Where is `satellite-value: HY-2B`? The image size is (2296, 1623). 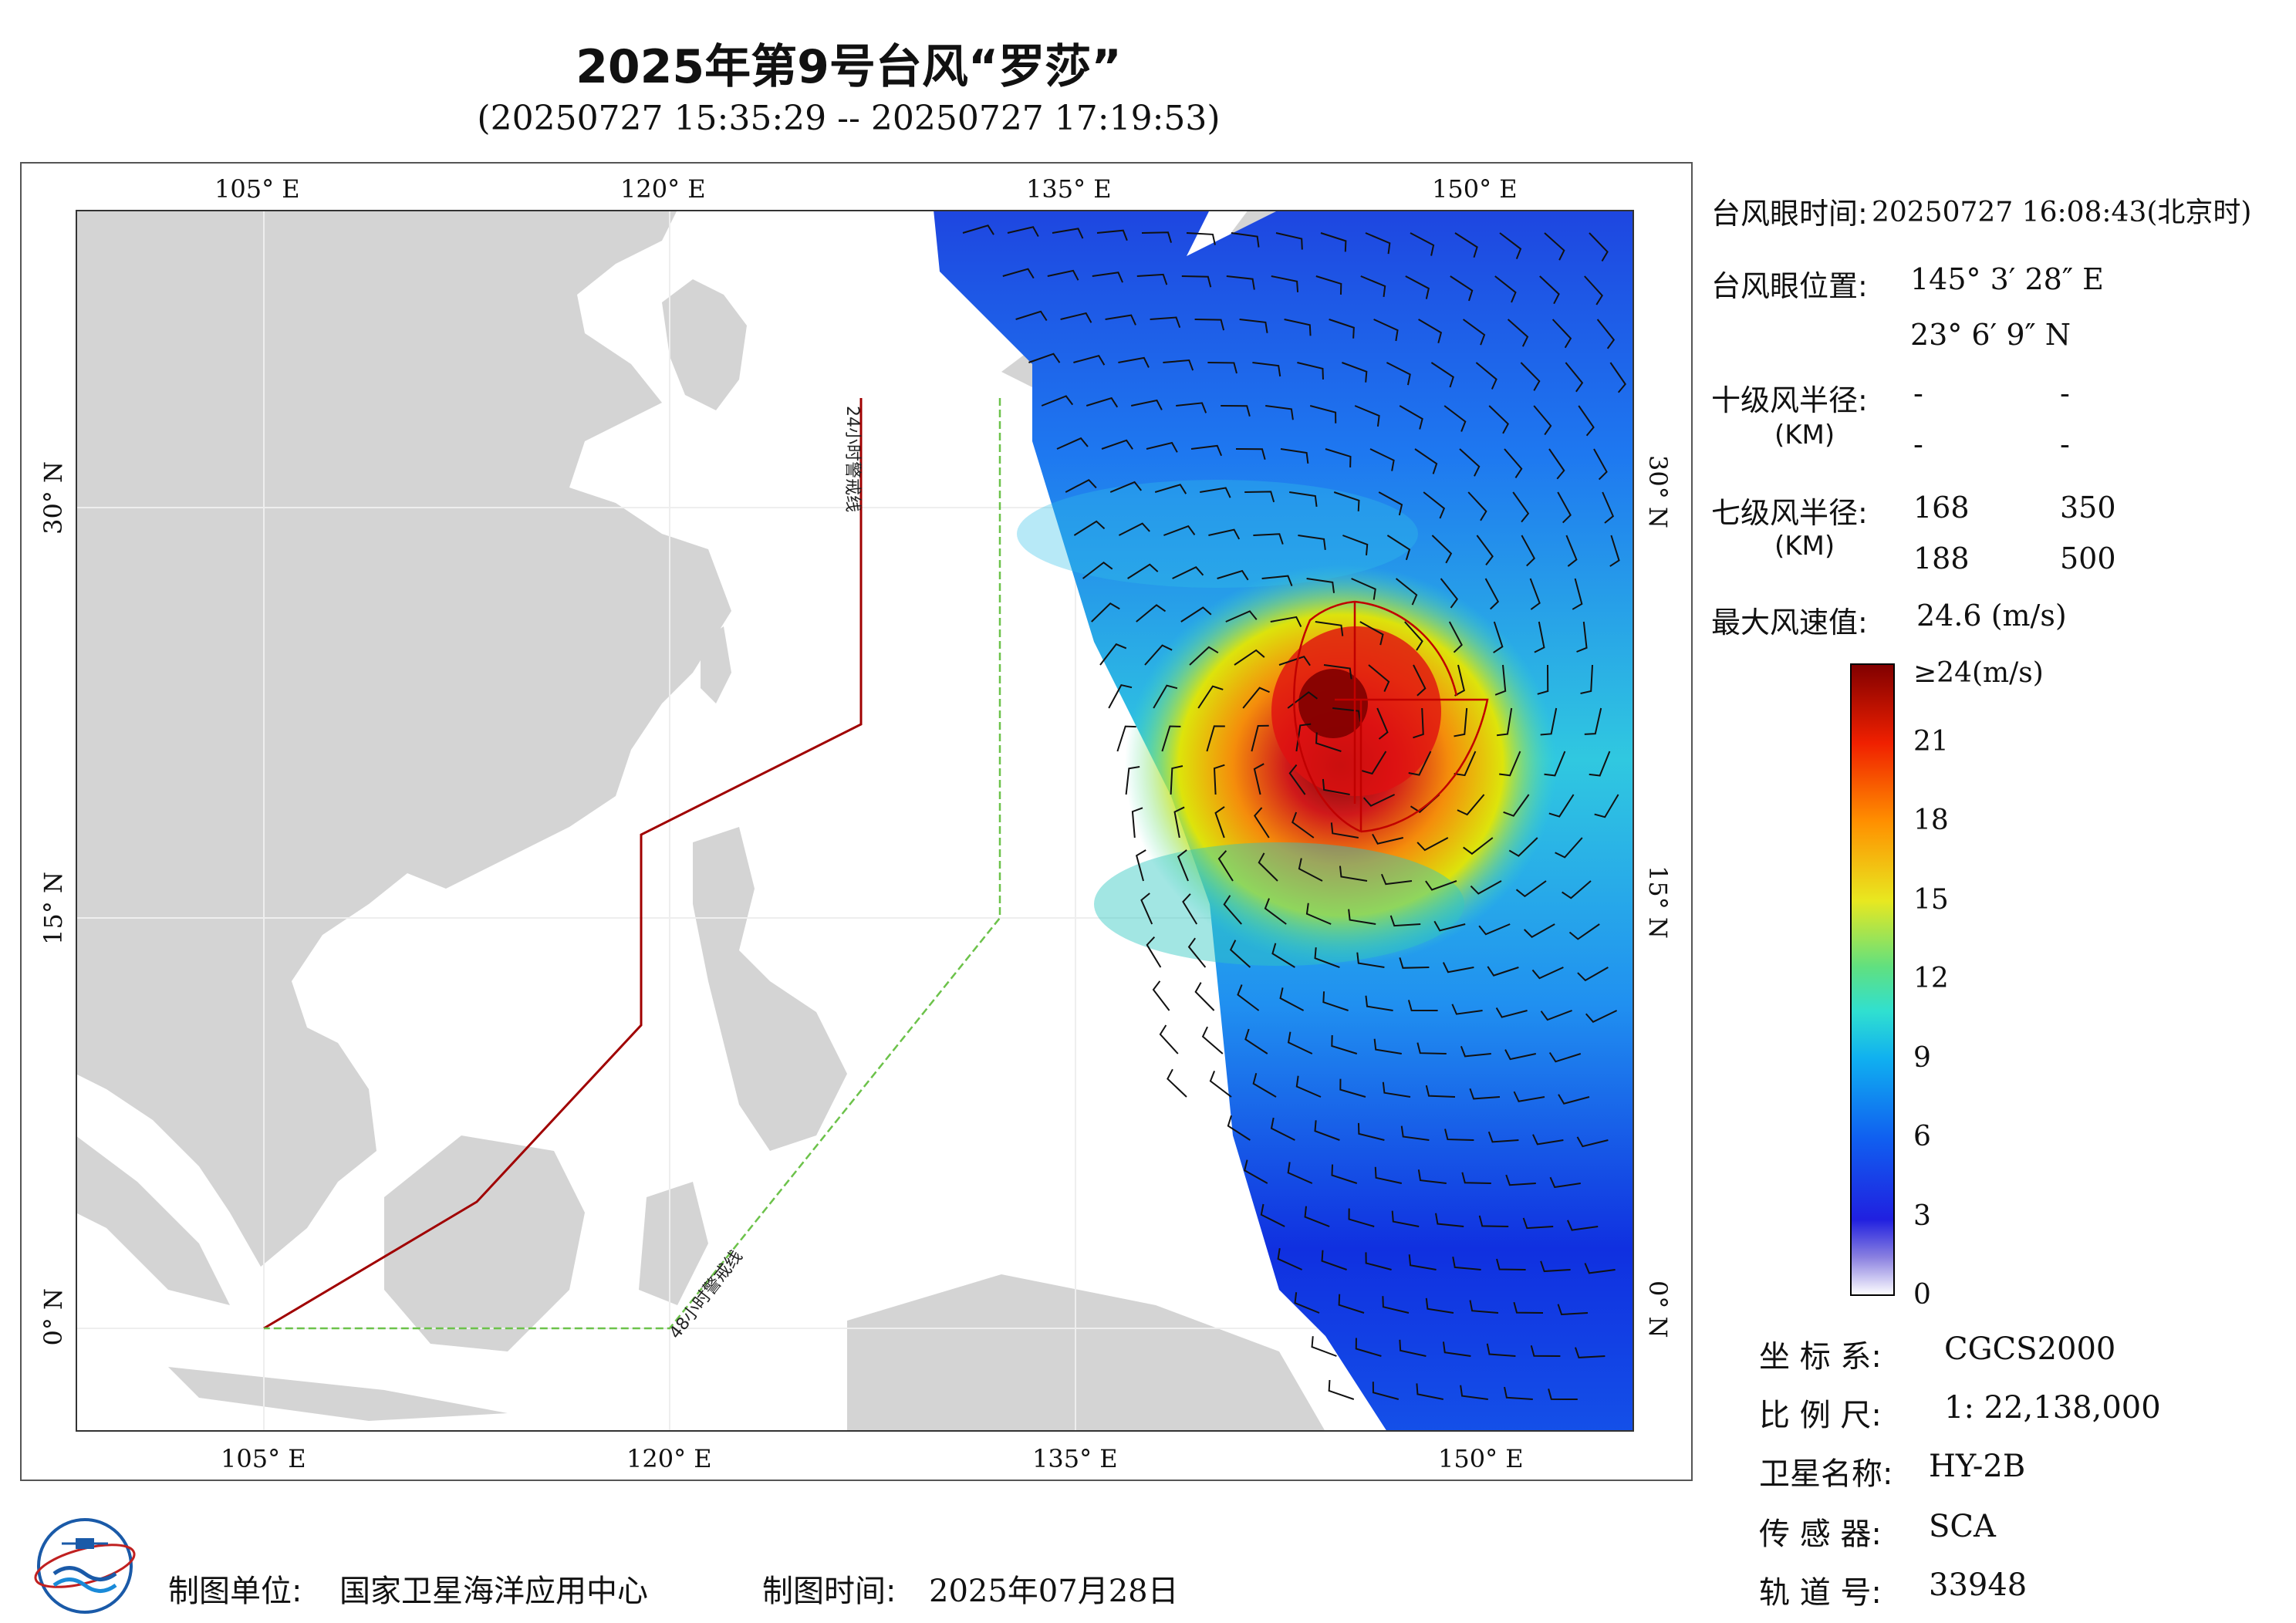 satellite-value: HY-2B is located at coordinates (1977, 1466).